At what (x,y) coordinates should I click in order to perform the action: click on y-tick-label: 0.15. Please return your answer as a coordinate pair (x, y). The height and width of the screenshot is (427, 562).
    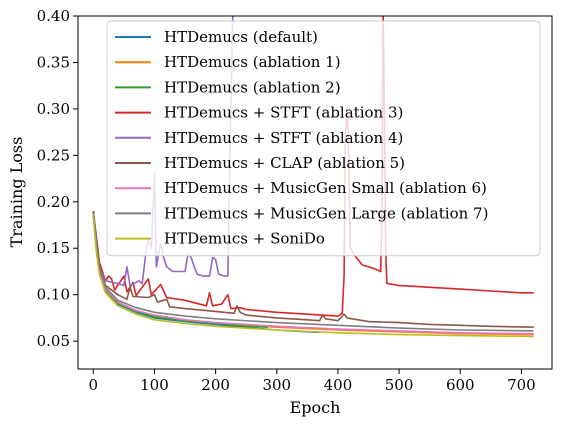
    Looking at the image, I should click on (53, 248).